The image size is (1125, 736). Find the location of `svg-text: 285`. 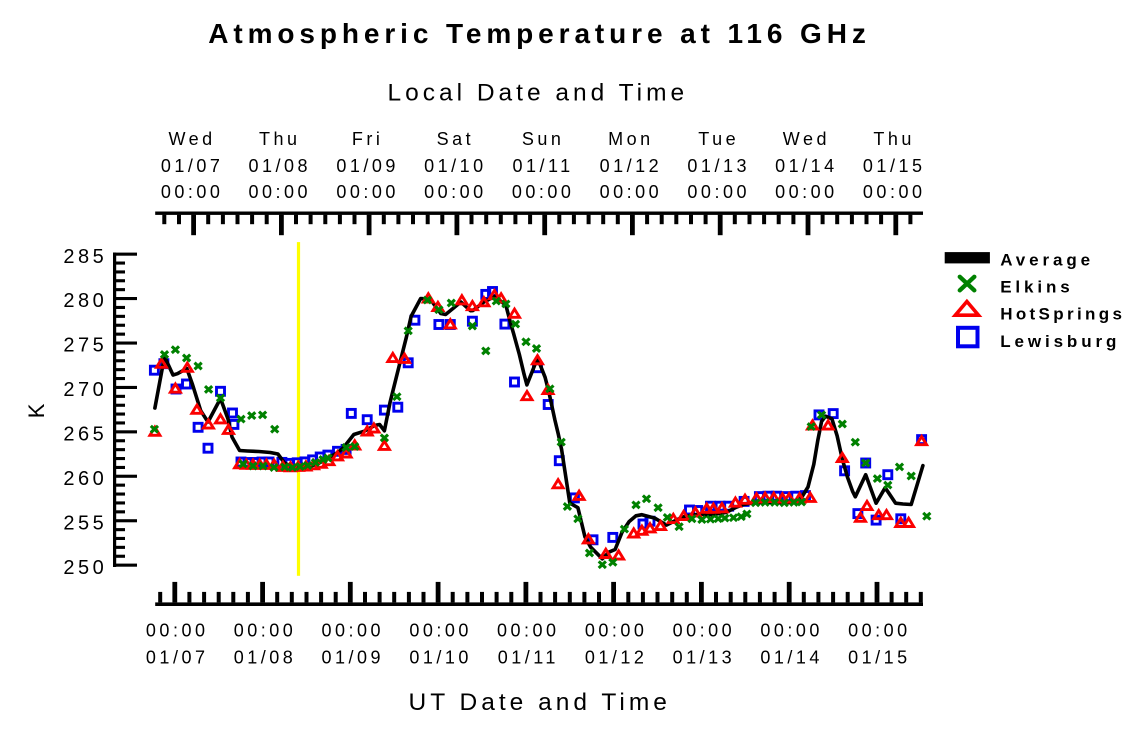

svg-text: 285 is located at coordinates (85, 257).